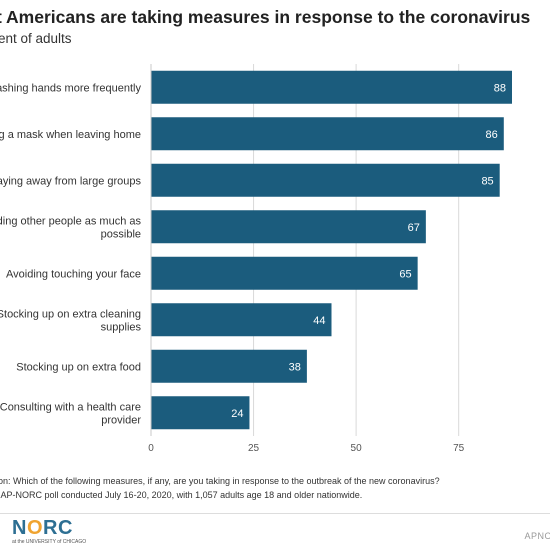  What do you see at coordinates (70, 413) in the screenshot?
I see `category-label: Consulting with a health care provider` at bounding box center [70, 413].